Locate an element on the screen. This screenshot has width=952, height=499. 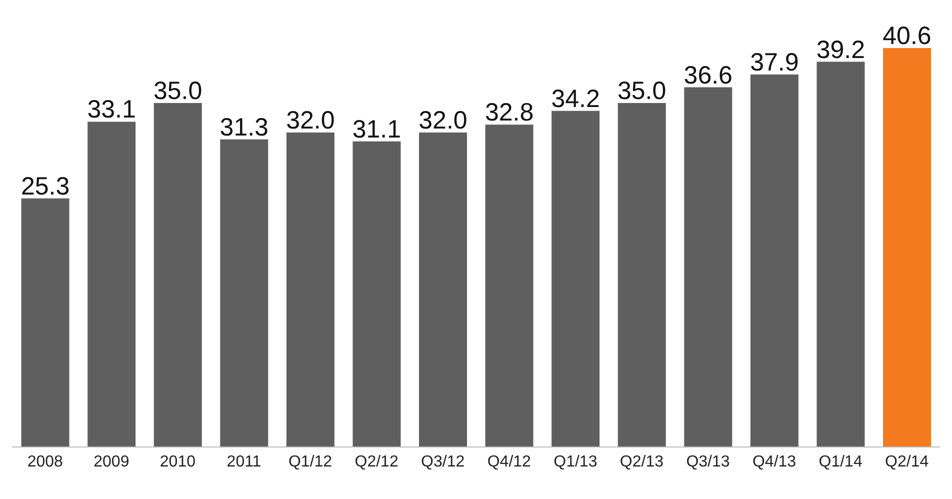
data-label: 31.1 is located at coordinates (377, 129).